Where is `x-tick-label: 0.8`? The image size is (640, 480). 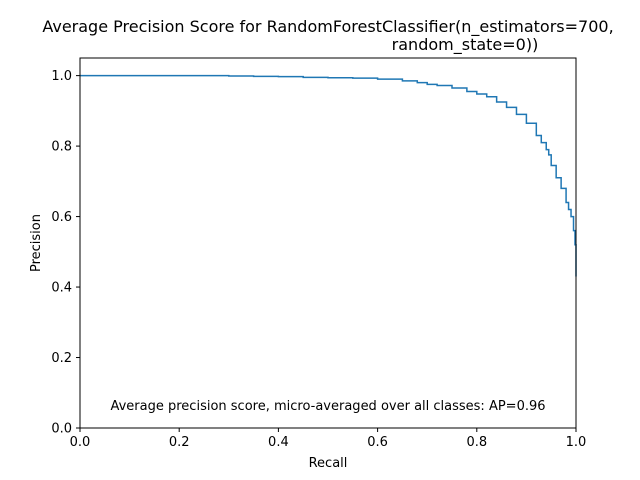
x-tick-label: 0.8 is located at coordinates (476, 442).